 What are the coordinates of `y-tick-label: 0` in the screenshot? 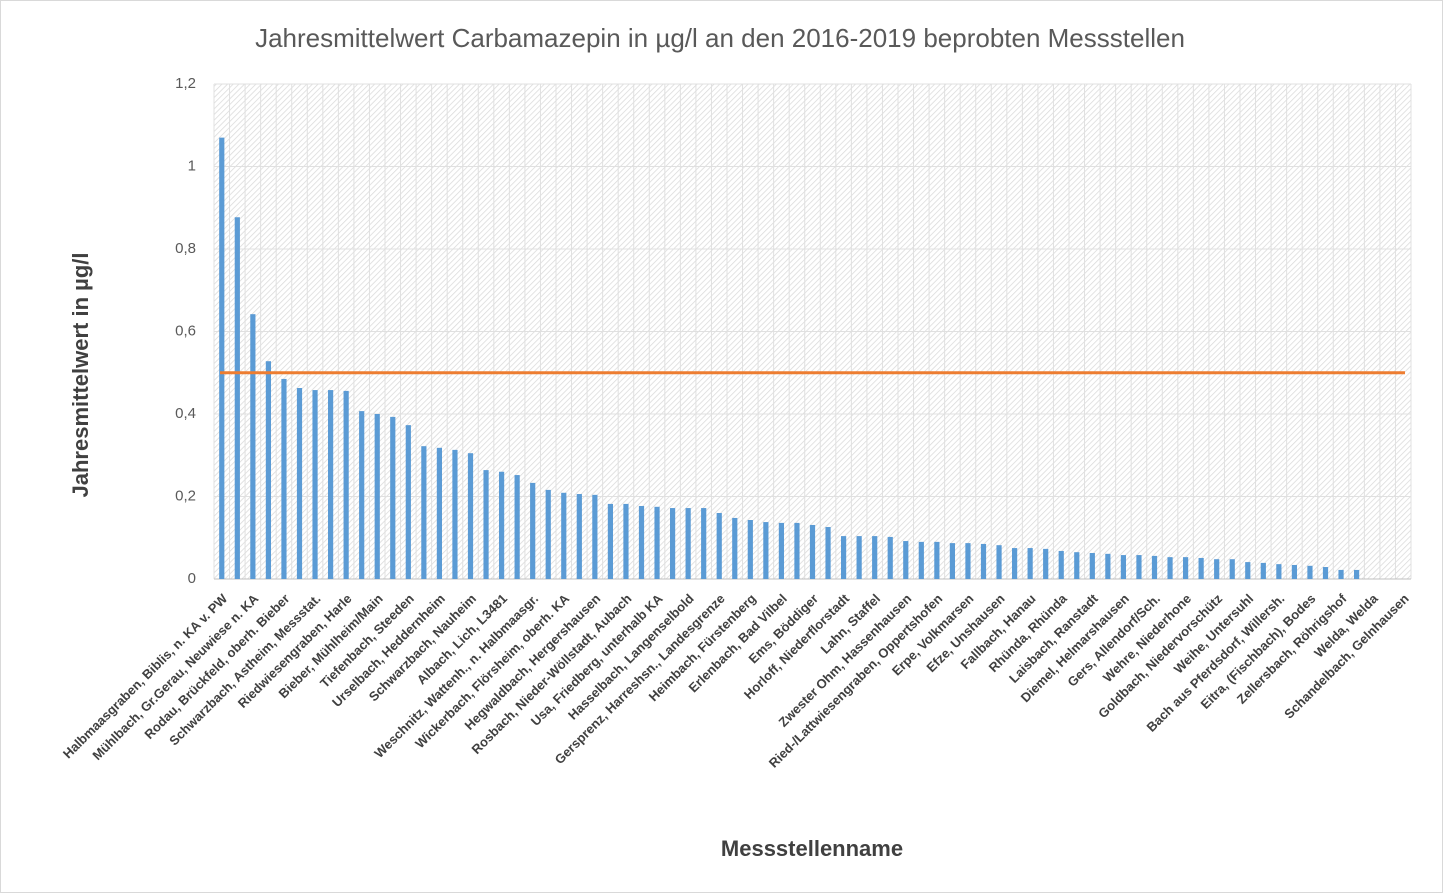 It's located at (192, 578).